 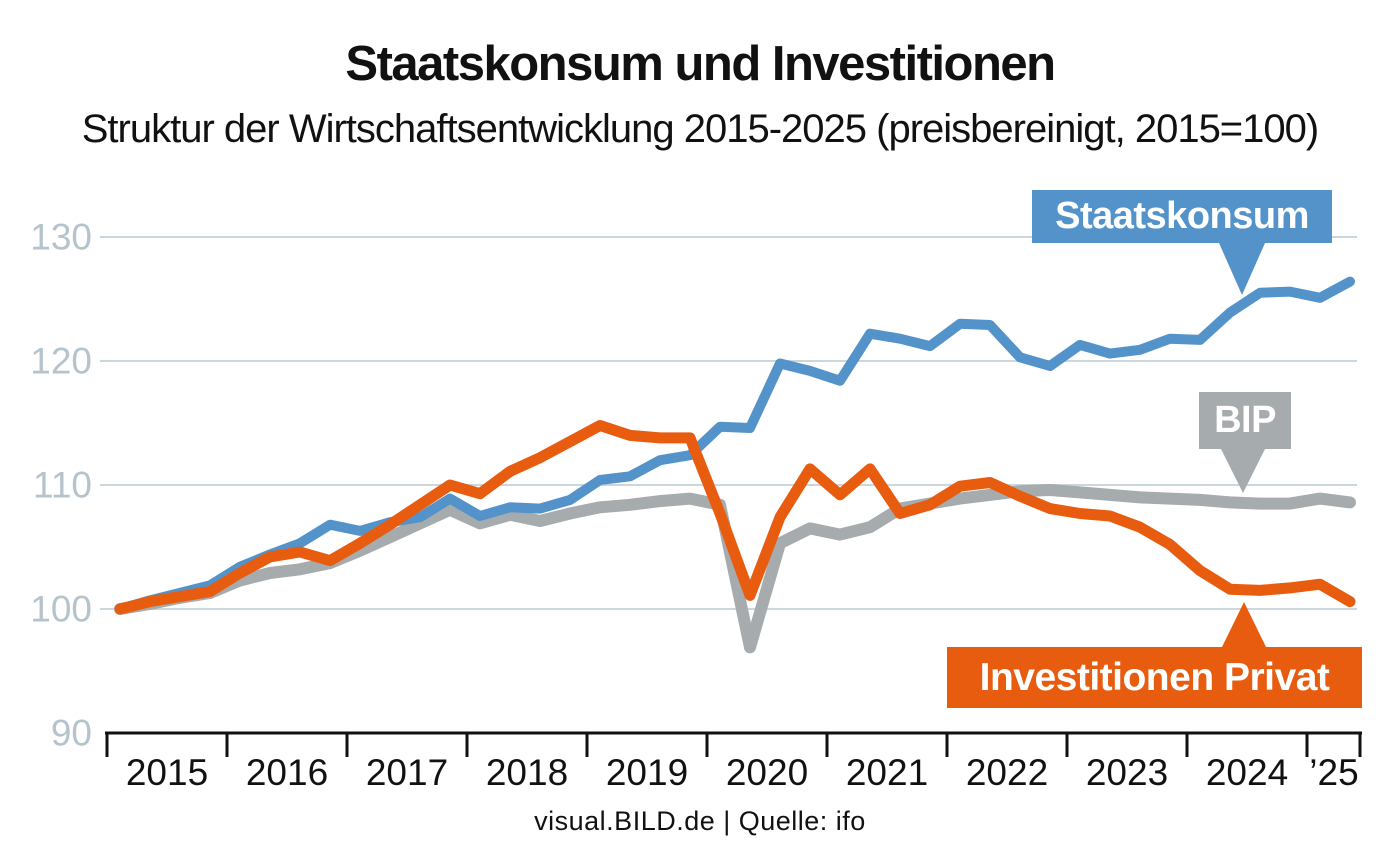 What do you see at coordinates (61, 237) in the screenshot?
I see `y-tick-label: 130` at bounding box center [61, 237].